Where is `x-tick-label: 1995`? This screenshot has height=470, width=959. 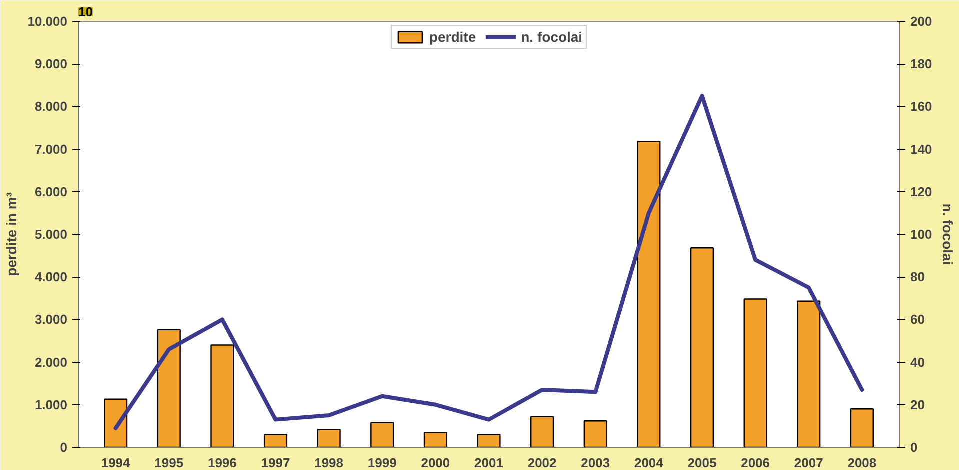
x-tick-label: 1995 is located at coordinates (169, 463).